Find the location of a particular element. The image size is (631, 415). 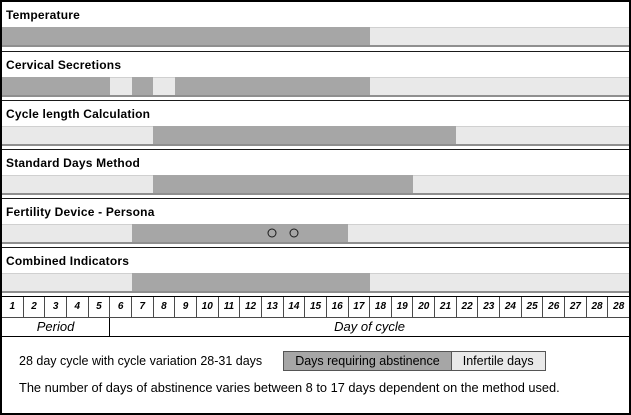

day-cell-10: 10 is located at coordinates (208, 307).